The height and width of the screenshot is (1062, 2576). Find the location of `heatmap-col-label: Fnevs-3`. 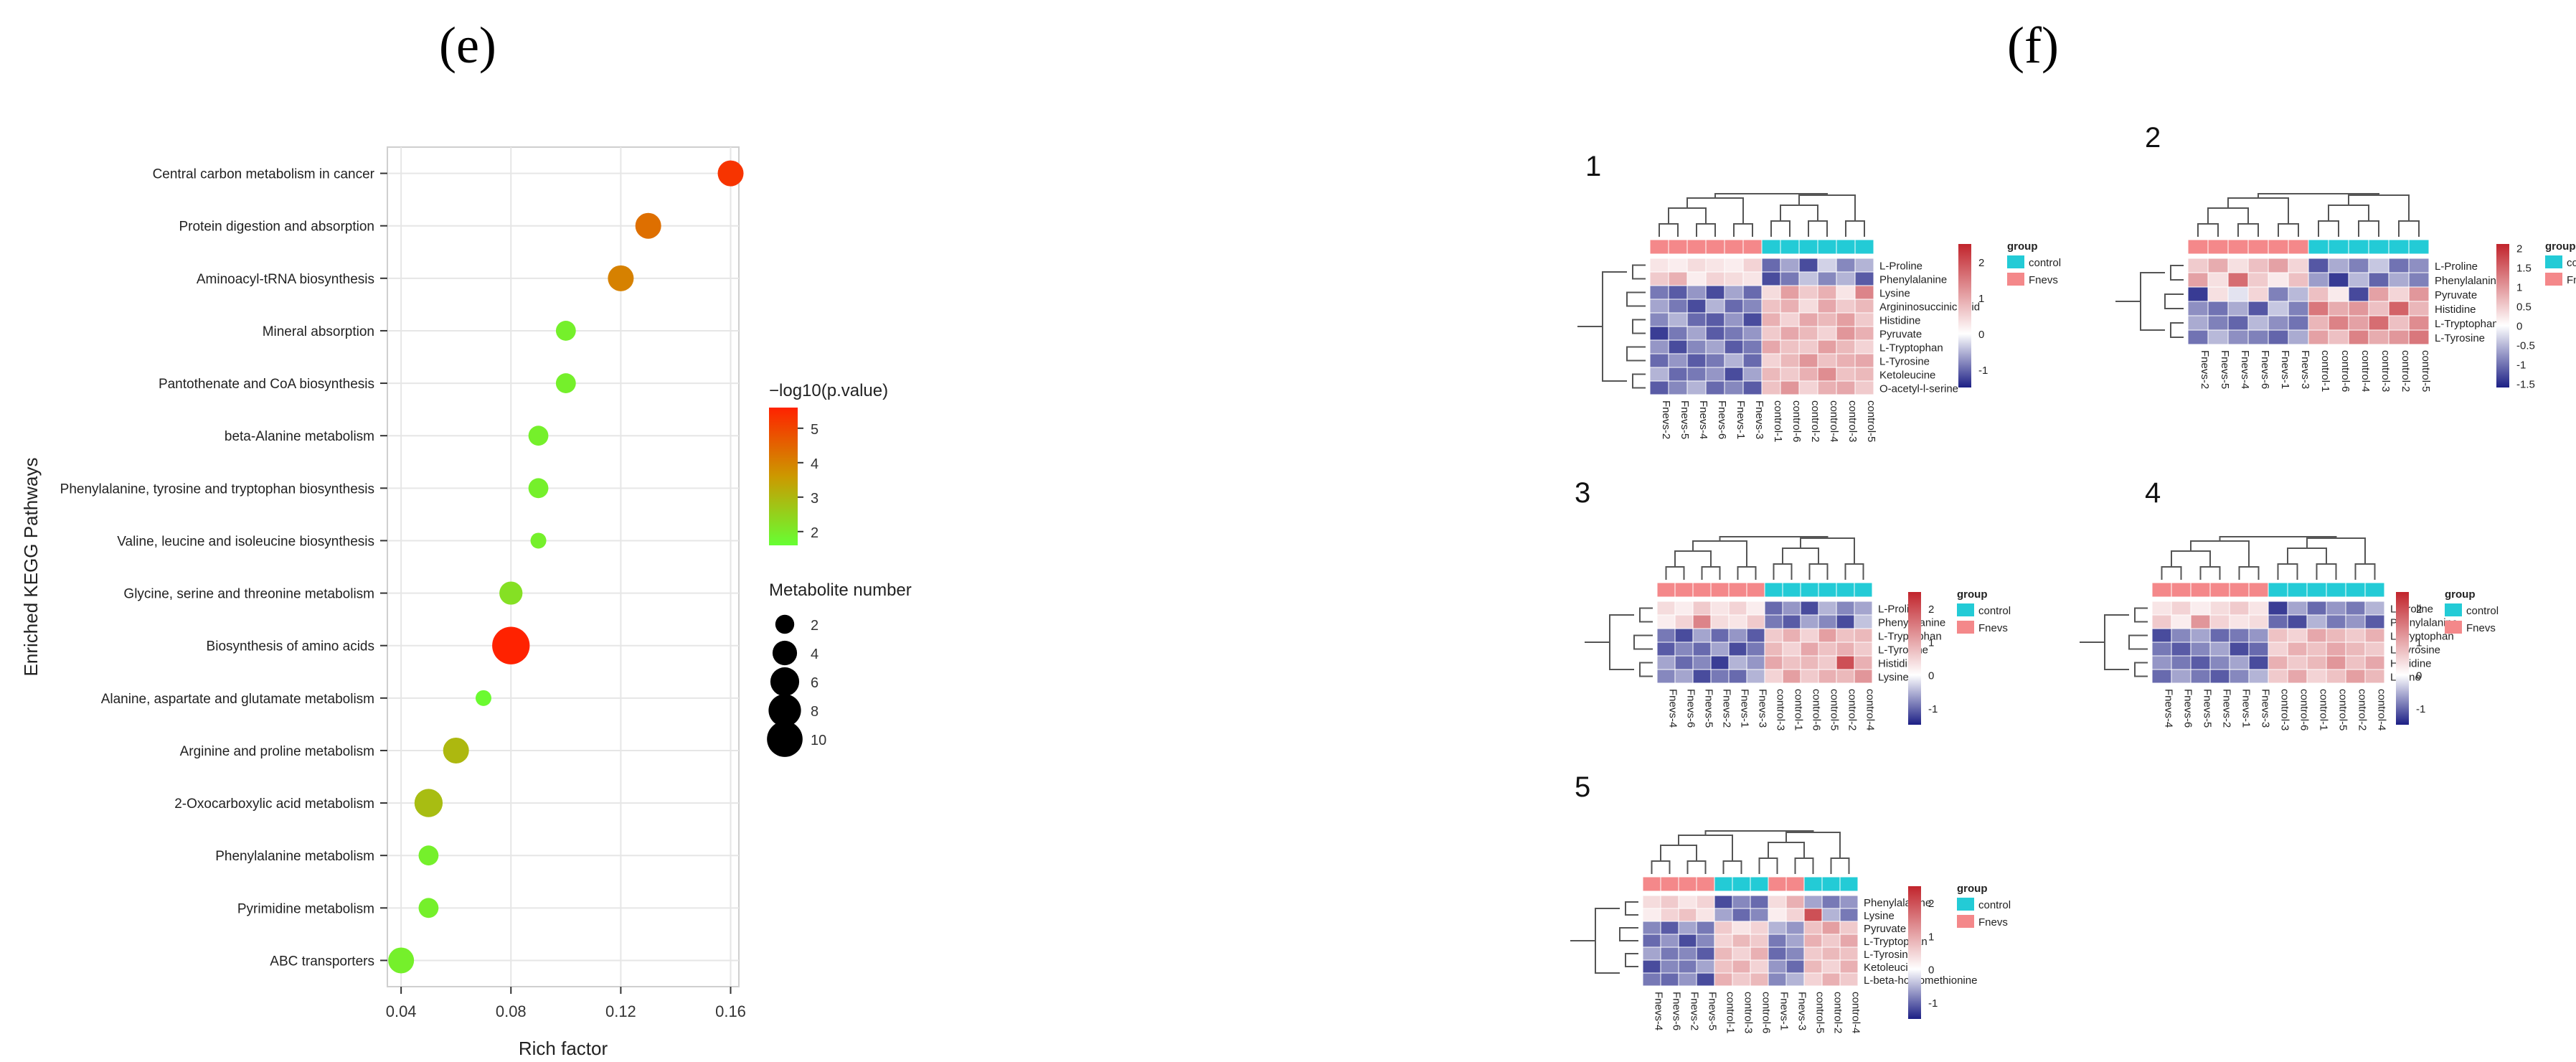

heatmap-col-label: Fnevs-3 is located at coordinates (1759, 419).